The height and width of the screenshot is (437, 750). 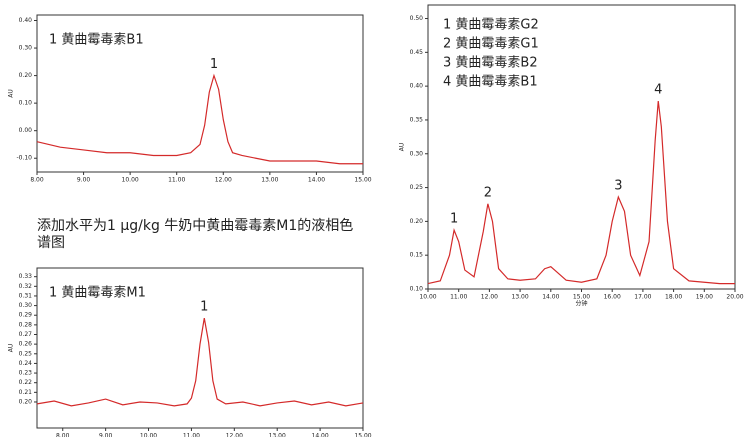 I want to click on x-tick-label: 20.00, so click(x=734, y=297).